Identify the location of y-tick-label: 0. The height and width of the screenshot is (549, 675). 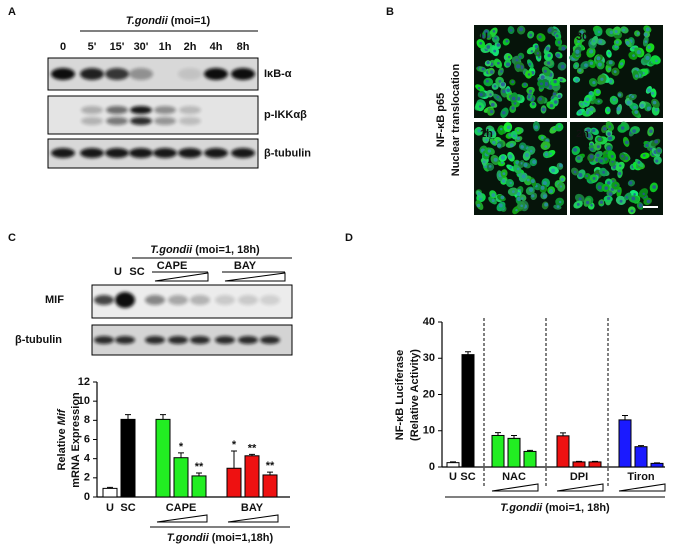
(432, 467).